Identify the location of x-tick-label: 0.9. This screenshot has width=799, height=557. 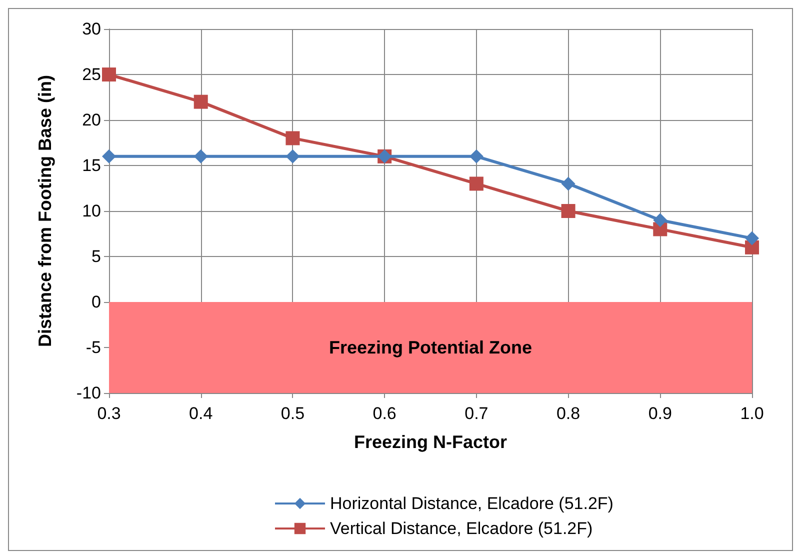
(660, 413).